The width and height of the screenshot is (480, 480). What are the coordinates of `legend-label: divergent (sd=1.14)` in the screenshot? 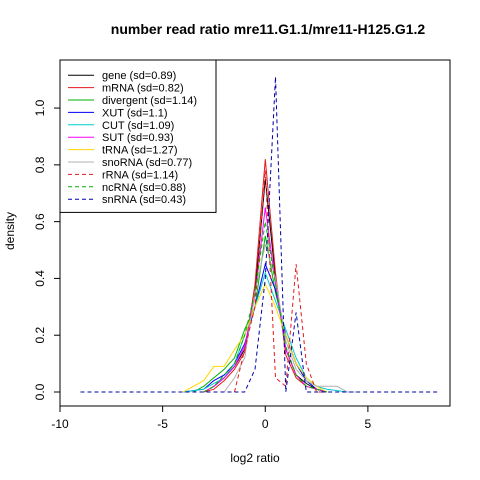 It's located at (149, 101).